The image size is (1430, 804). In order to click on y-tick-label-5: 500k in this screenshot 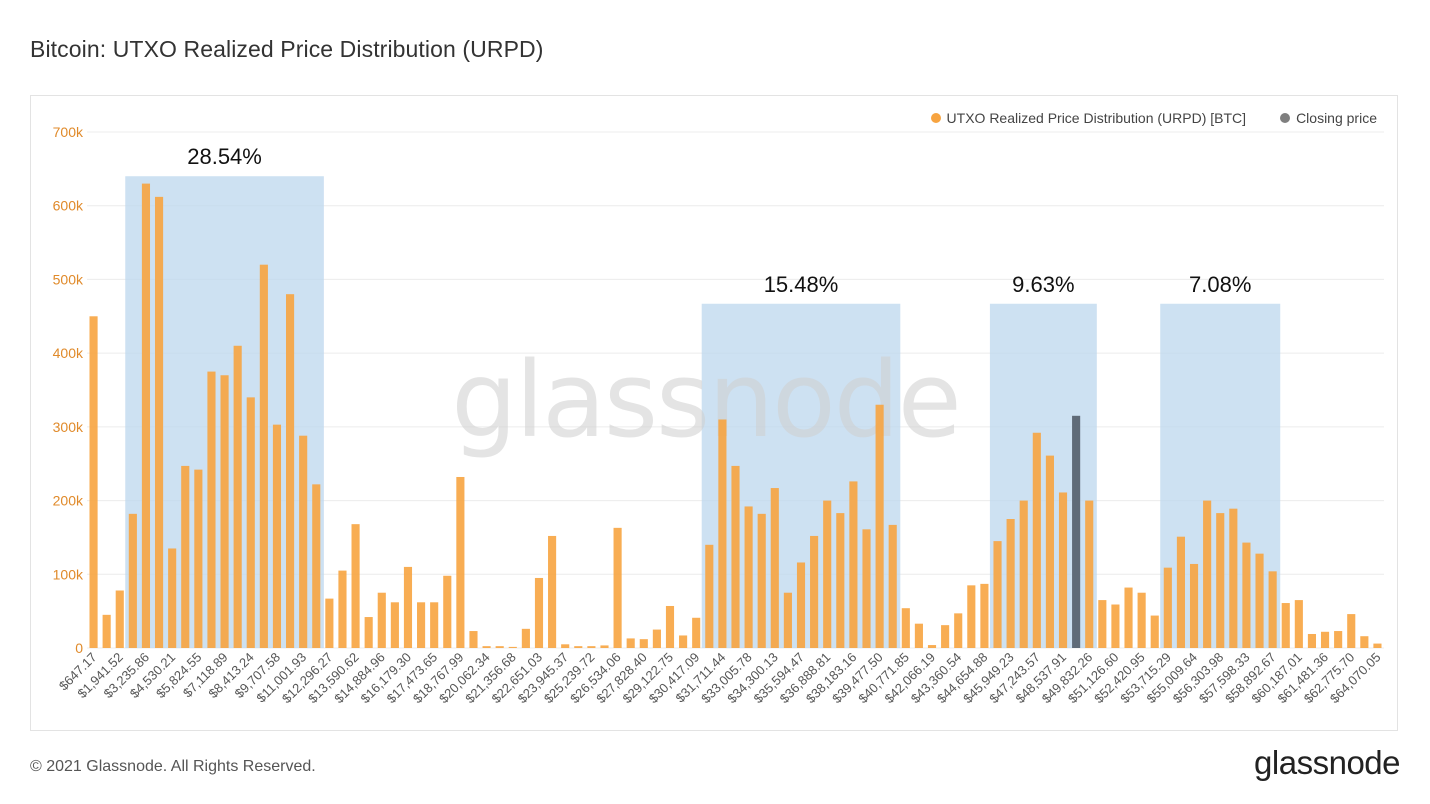, I will do `click(68, 279)`.